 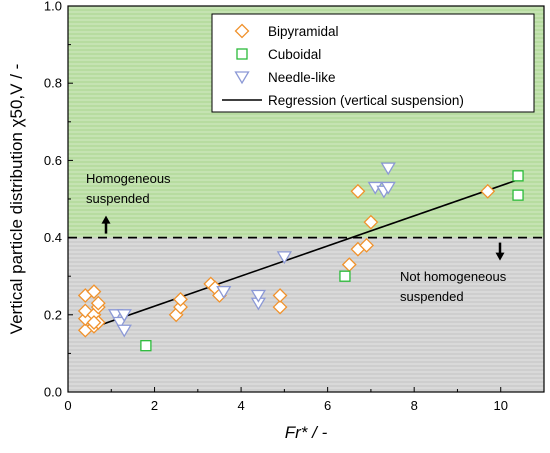 I want to click on annotation-line: Homogeneous, so click(x=128, y=178).